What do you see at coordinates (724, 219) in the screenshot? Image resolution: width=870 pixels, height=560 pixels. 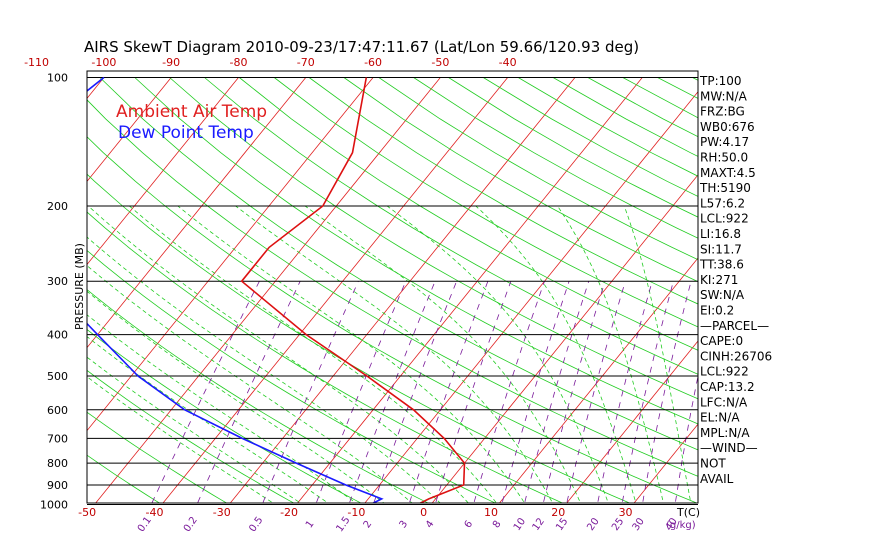 I see `index-text: LCL:922` at bounding box center [724, 219].